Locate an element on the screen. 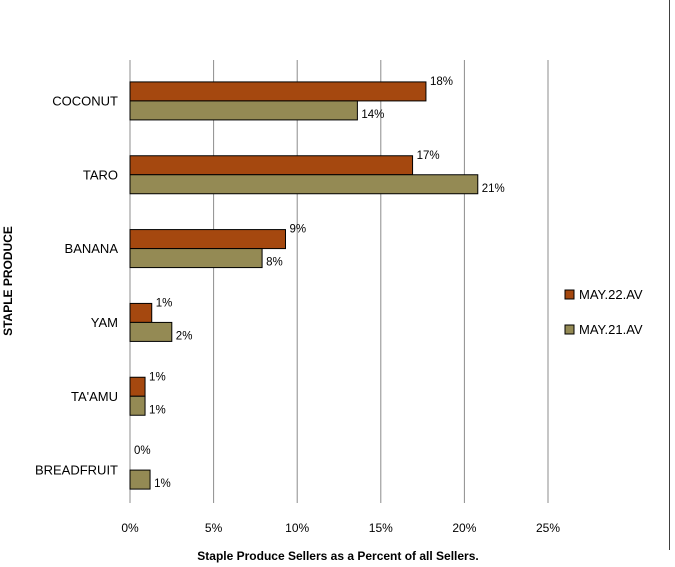  data-label: 2% is located at coordinates (184, 336).